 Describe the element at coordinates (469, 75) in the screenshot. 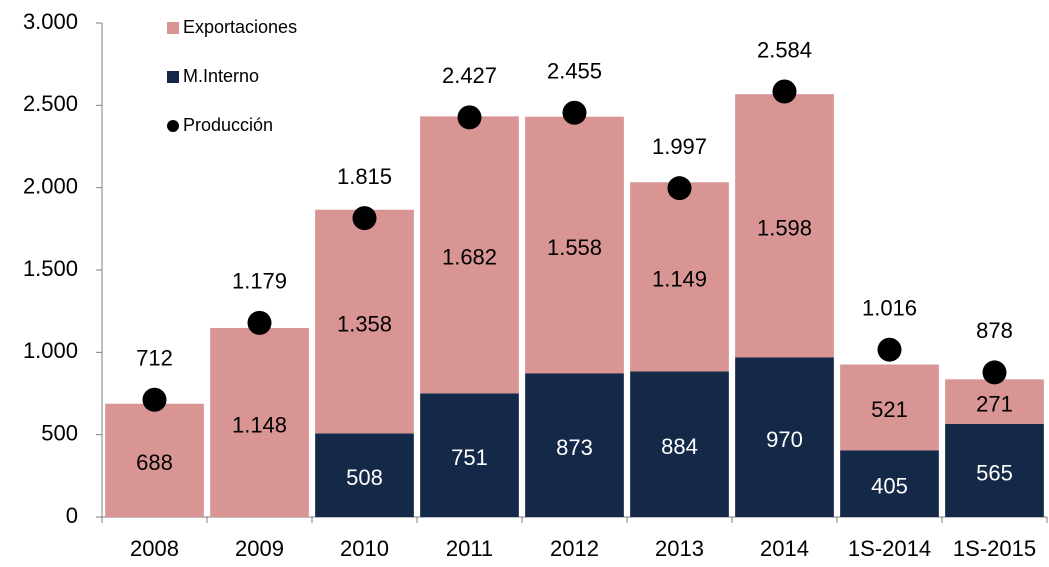

I see `data-label: 2.427` at that location.